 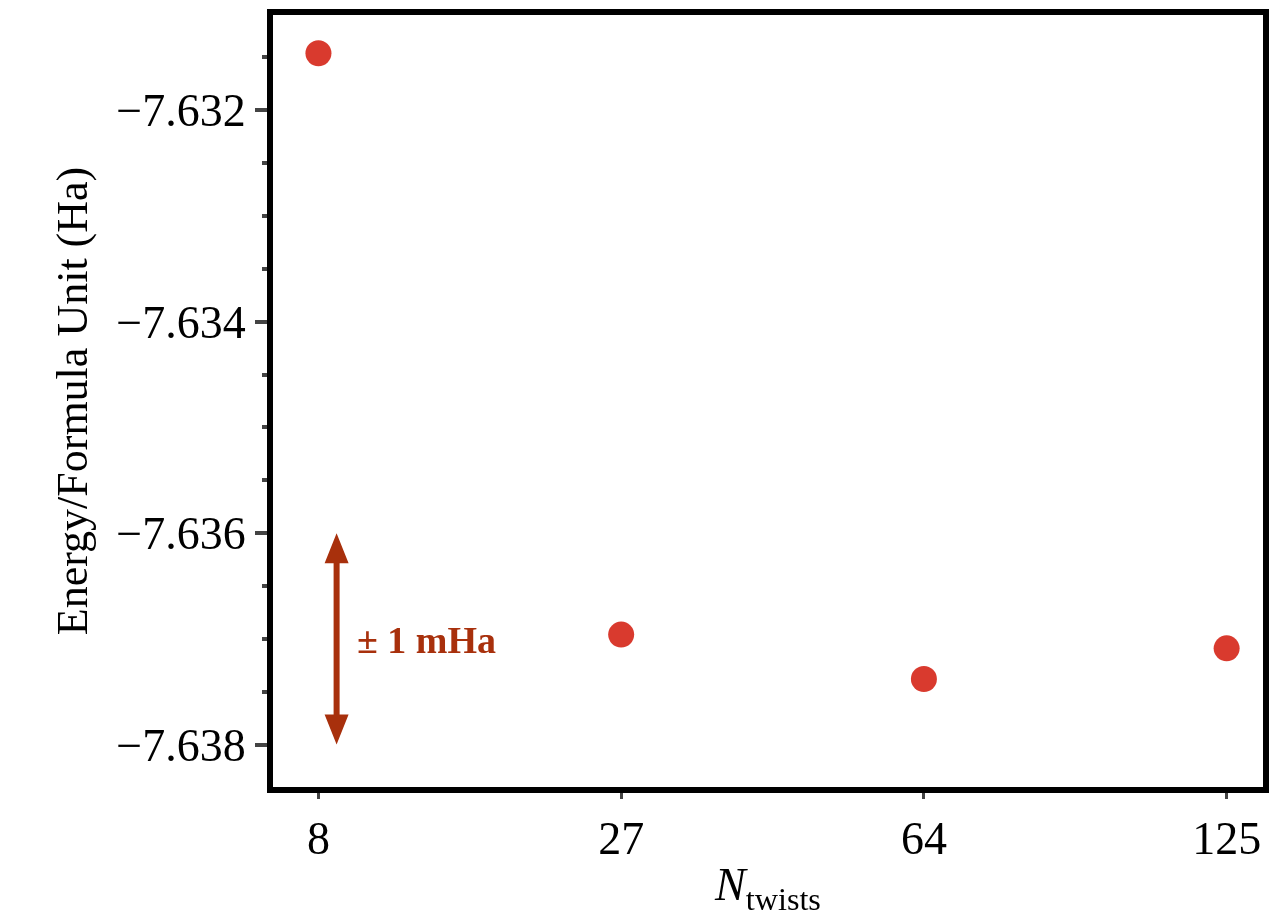 I want to click on y-tick-label: −7.632, so click(x=181, y=111).